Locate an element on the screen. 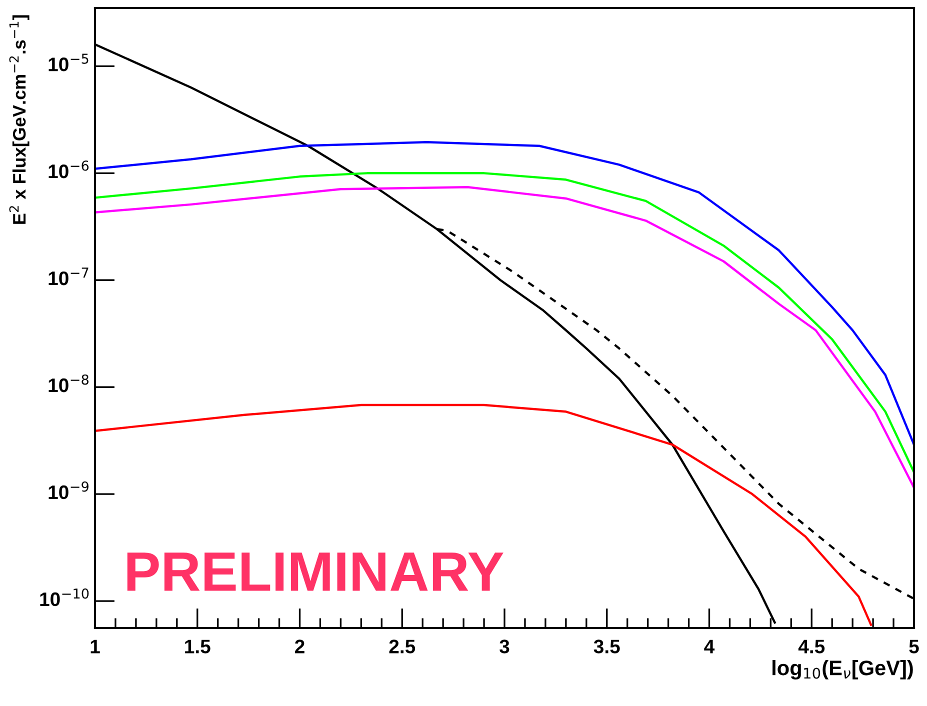 This screenshot has width=927, height=706. y-tick-label: 10$^{−6}$ is located at coordinates (68, 169).